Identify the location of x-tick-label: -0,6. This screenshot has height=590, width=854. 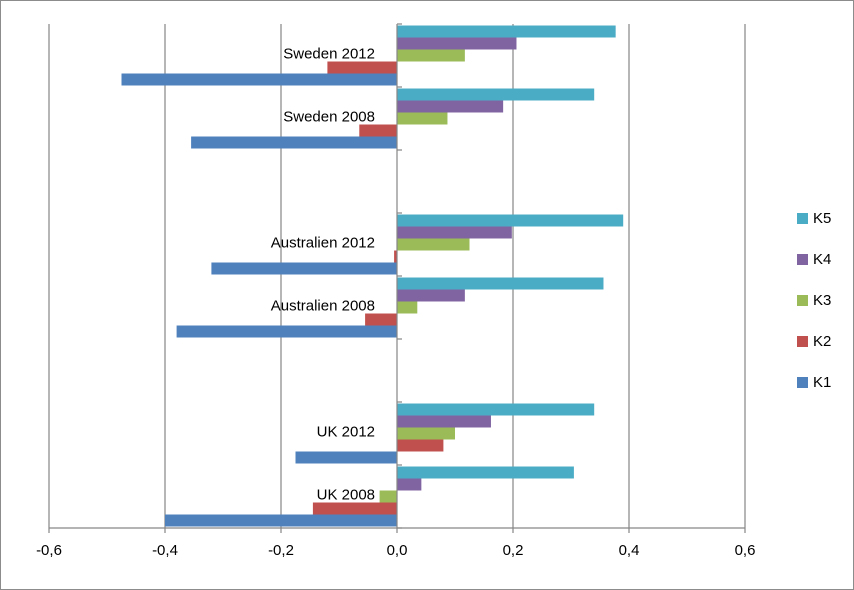
(49, 550).